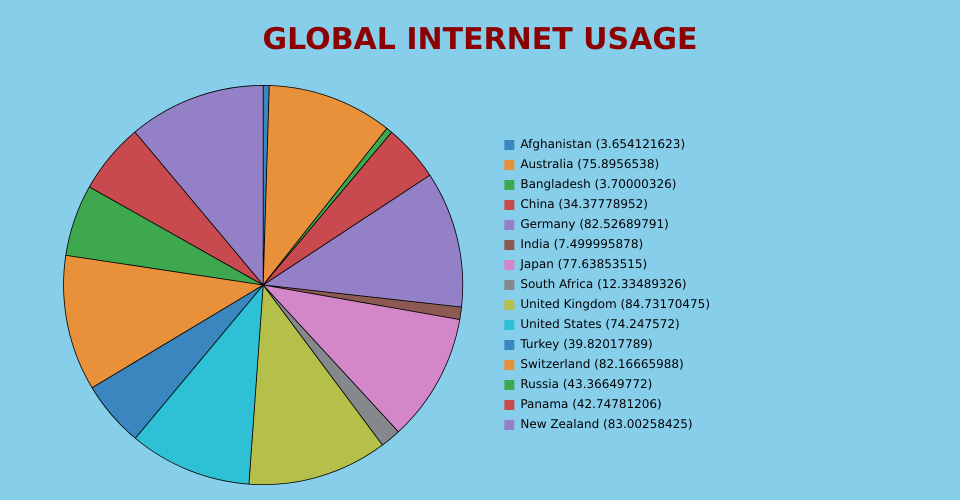  What do you see at coordinates (594, 224) in the screenshot?
I see `legend-label: Germany (82.52689791)` at bounding box center [594, 224].